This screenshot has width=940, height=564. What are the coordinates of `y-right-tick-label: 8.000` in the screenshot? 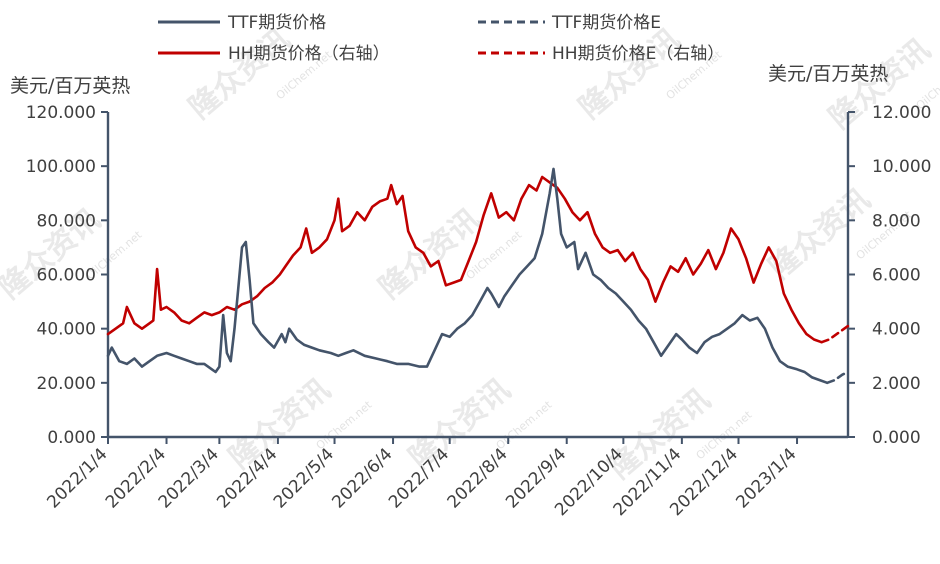 It's located at (896, 221).